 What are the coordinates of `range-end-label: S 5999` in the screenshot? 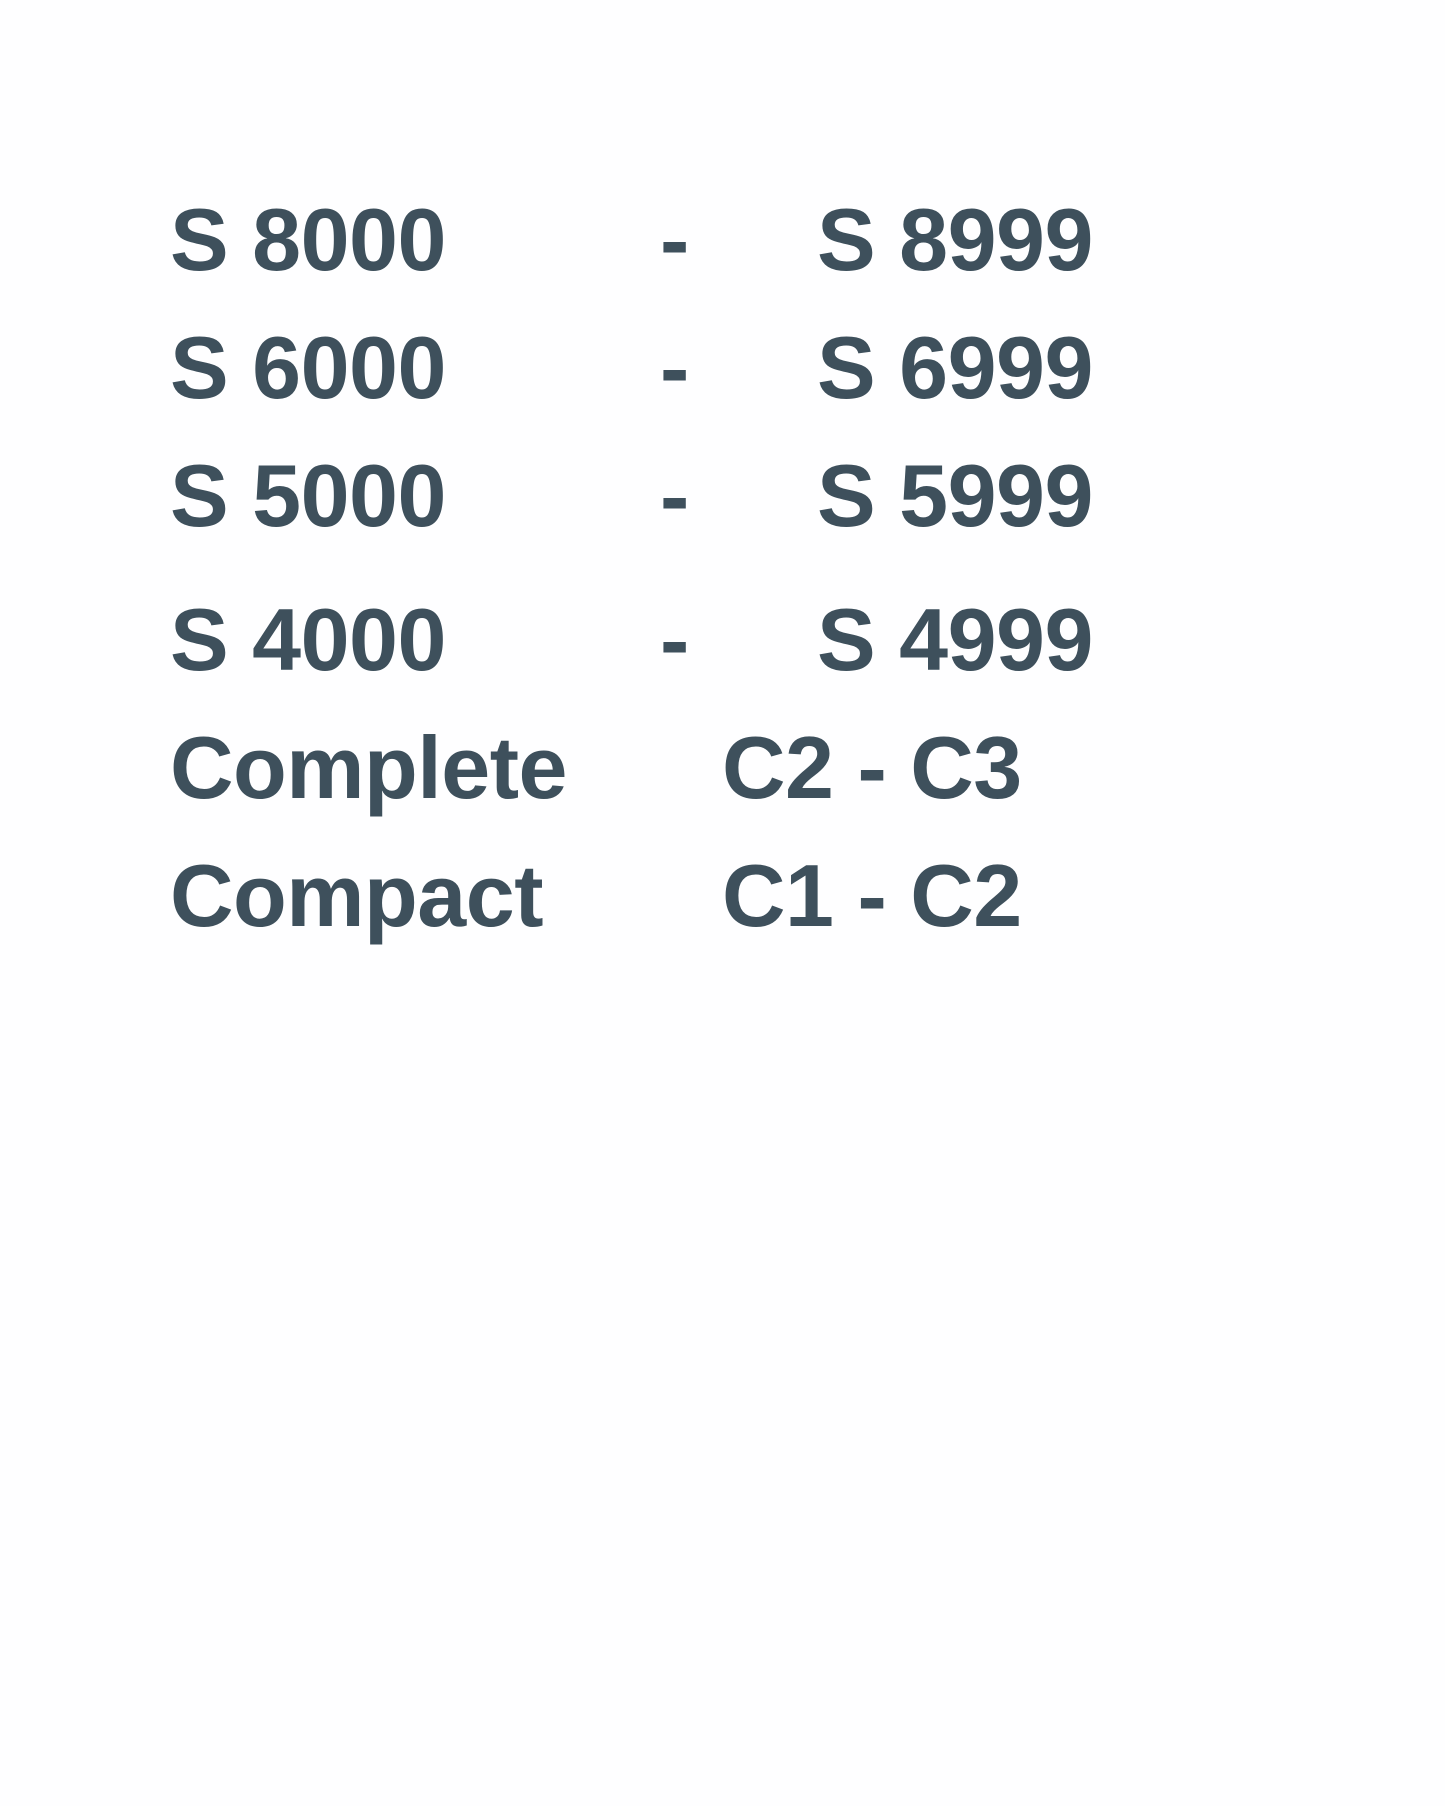 It's located at (955, 495).